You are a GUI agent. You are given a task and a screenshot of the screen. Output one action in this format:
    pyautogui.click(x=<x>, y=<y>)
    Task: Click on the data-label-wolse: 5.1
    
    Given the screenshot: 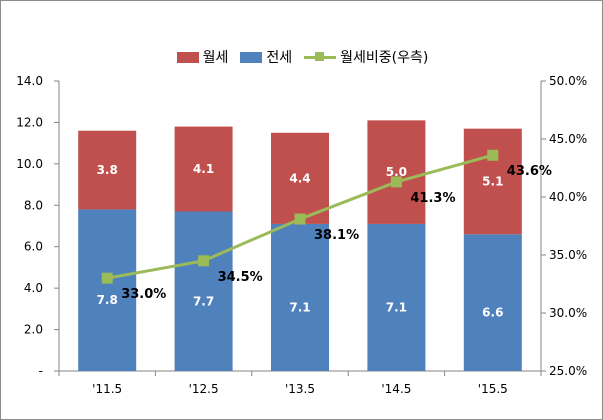 What is the action you would take?
    pyautogui.click(x=492, y=181)
    